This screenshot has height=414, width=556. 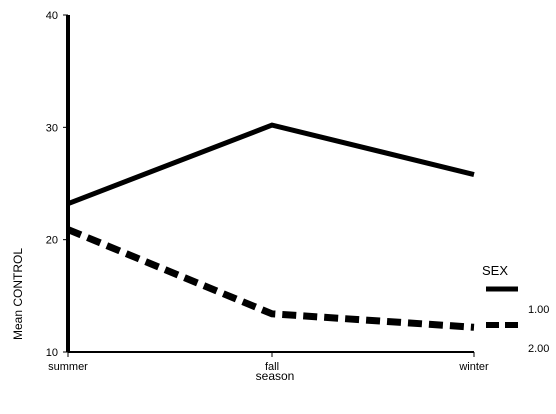 What do you see at coordinates (52, 241) in the screenshot?
I see `y-tick-label-1: 20` at bounding box center [52, 241].